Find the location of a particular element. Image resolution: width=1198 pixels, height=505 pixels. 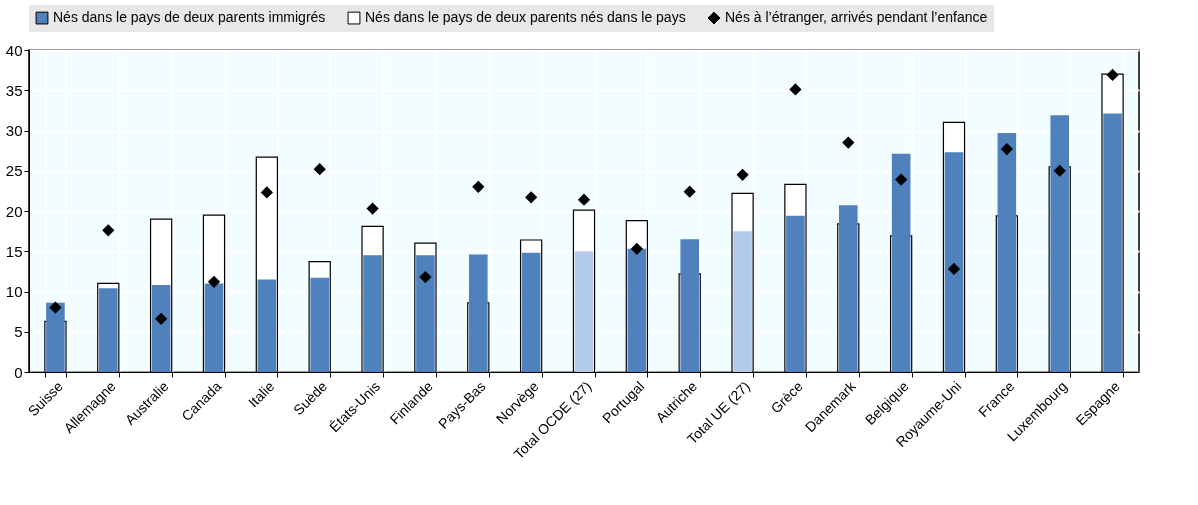

legend-label: Nés dans le pays de deux parents immigrés is located at coordinates (189, 17).